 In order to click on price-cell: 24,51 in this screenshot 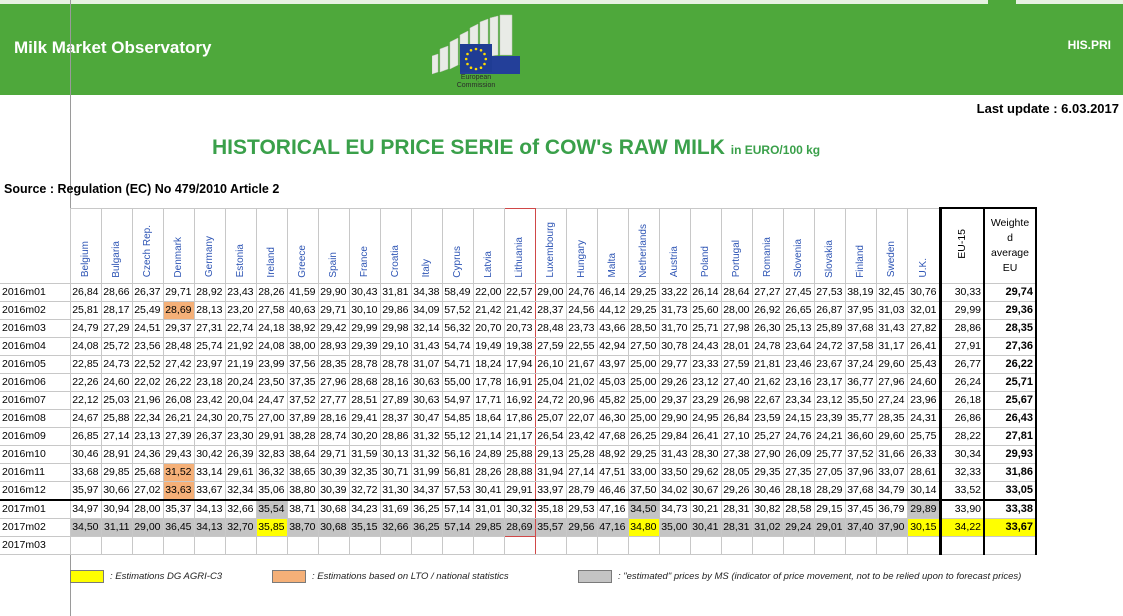, I will do `click(147, 328)`.